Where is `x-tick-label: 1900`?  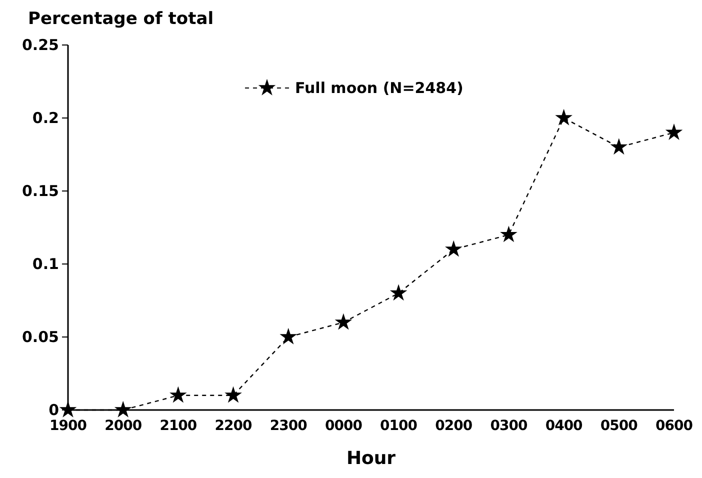 x-tick-label: 1900 is located at coordinates (69, 426).